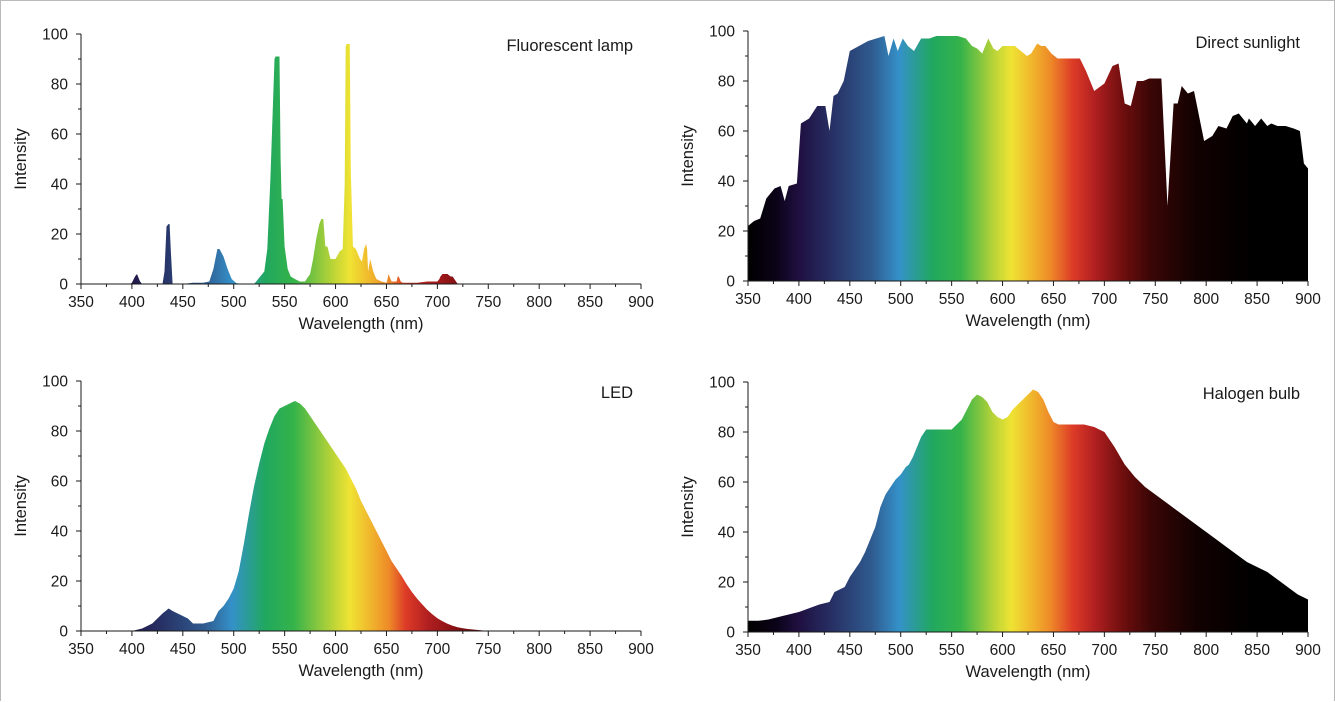 Image resolution: width=1335 pixels, height=702 pixels. I want to click on y-tick-label-fluorescent-lamp: 0, so click(63, 285).